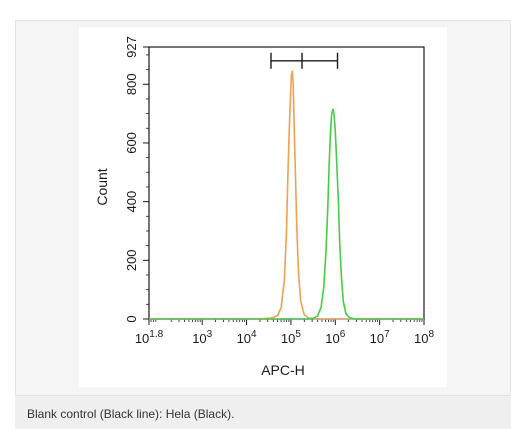 This screenshot has width=511, height=429. Describe the element at coordinates (102, 186) in the screenshot. I see `y-axis-label: Count` at that location.